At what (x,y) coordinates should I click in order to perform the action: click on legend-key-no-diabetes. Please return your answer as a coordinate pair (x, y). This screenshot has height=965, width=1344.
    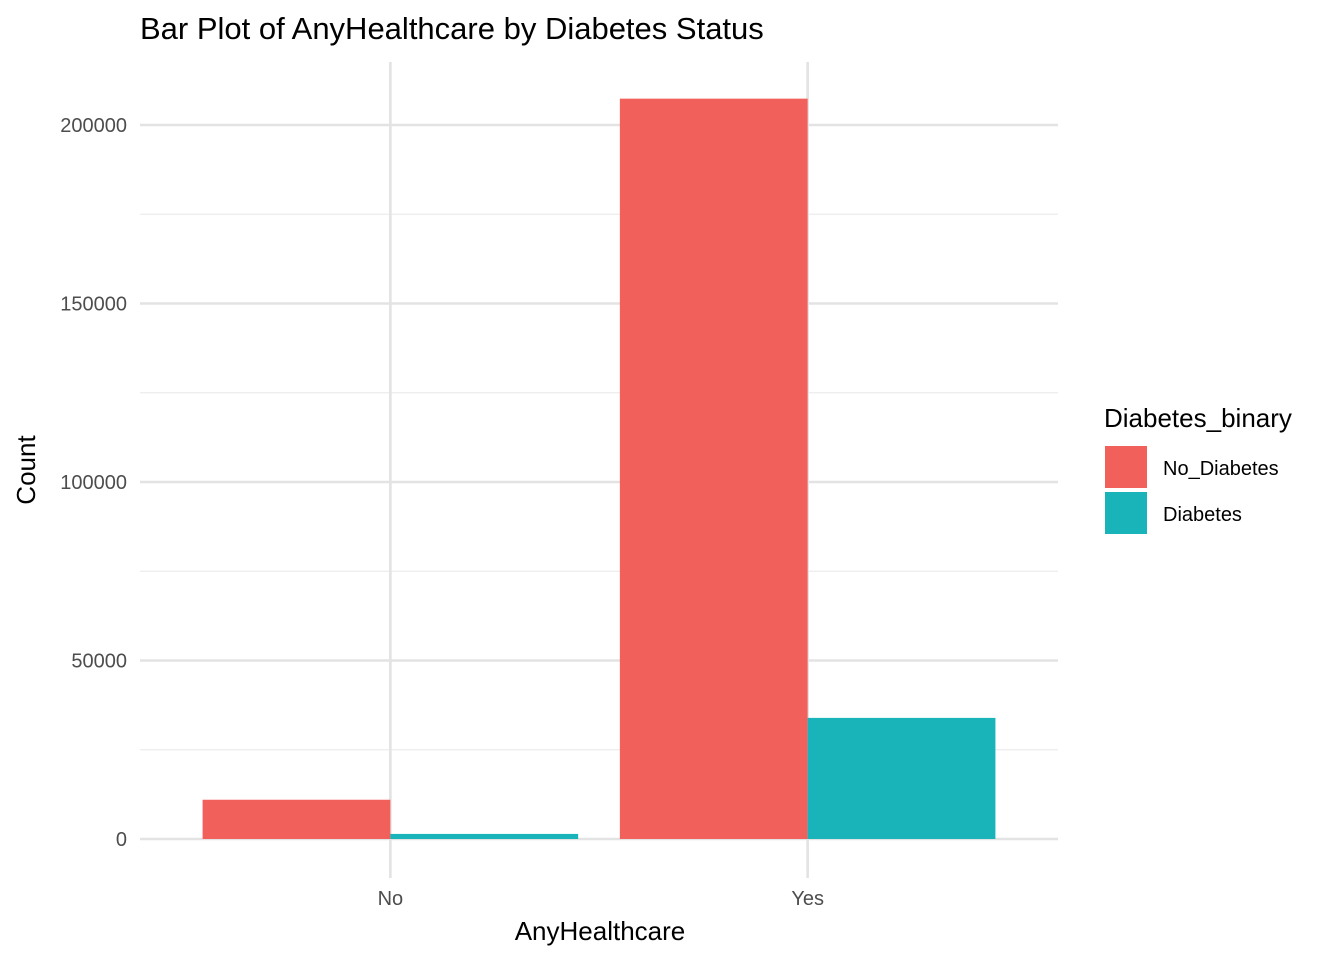
    Looking at the image, I should click on (1126, 467).